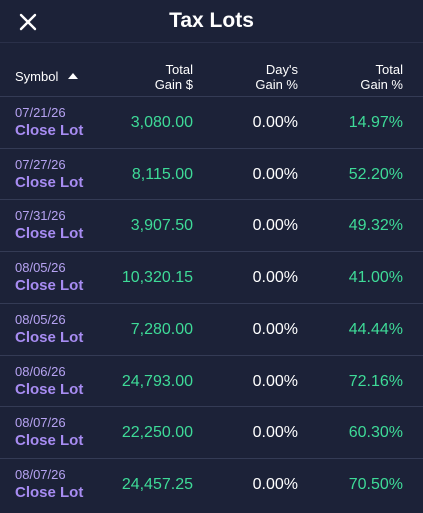 This screenshot has width=423, height=513. I want to click on total-gain: 24,457.25, so click(157, 484).